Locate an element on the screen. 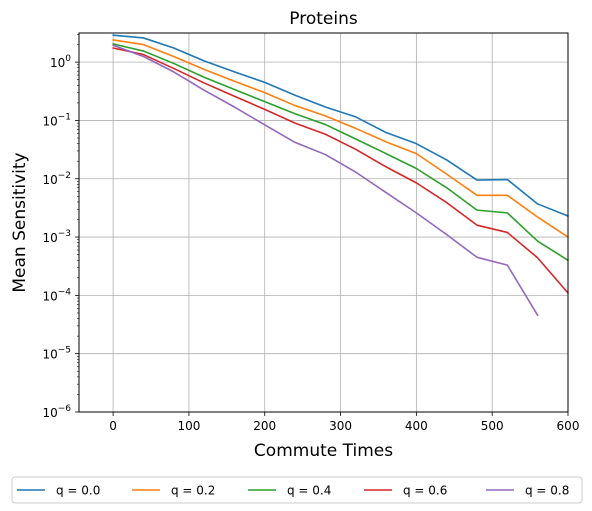 The width and height of the screenshot is (592, 511). y-tick-label-exponent: −2 is located at coordinates (64, 176).